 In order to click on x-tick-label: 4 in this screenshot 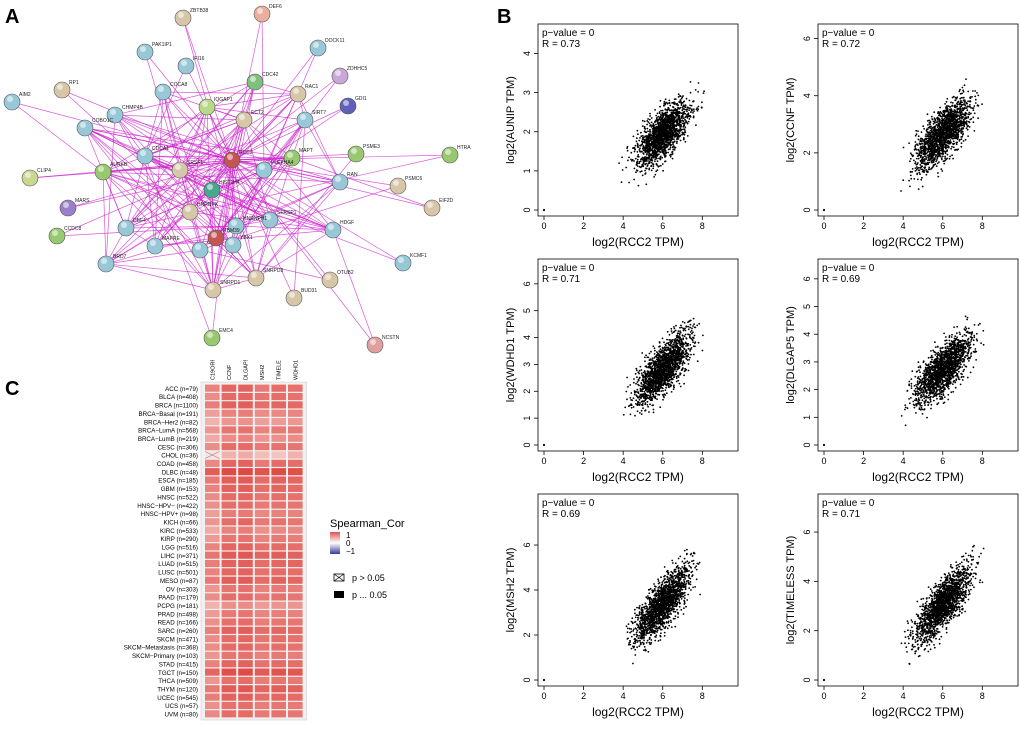, I will do `click(903, 226)`.